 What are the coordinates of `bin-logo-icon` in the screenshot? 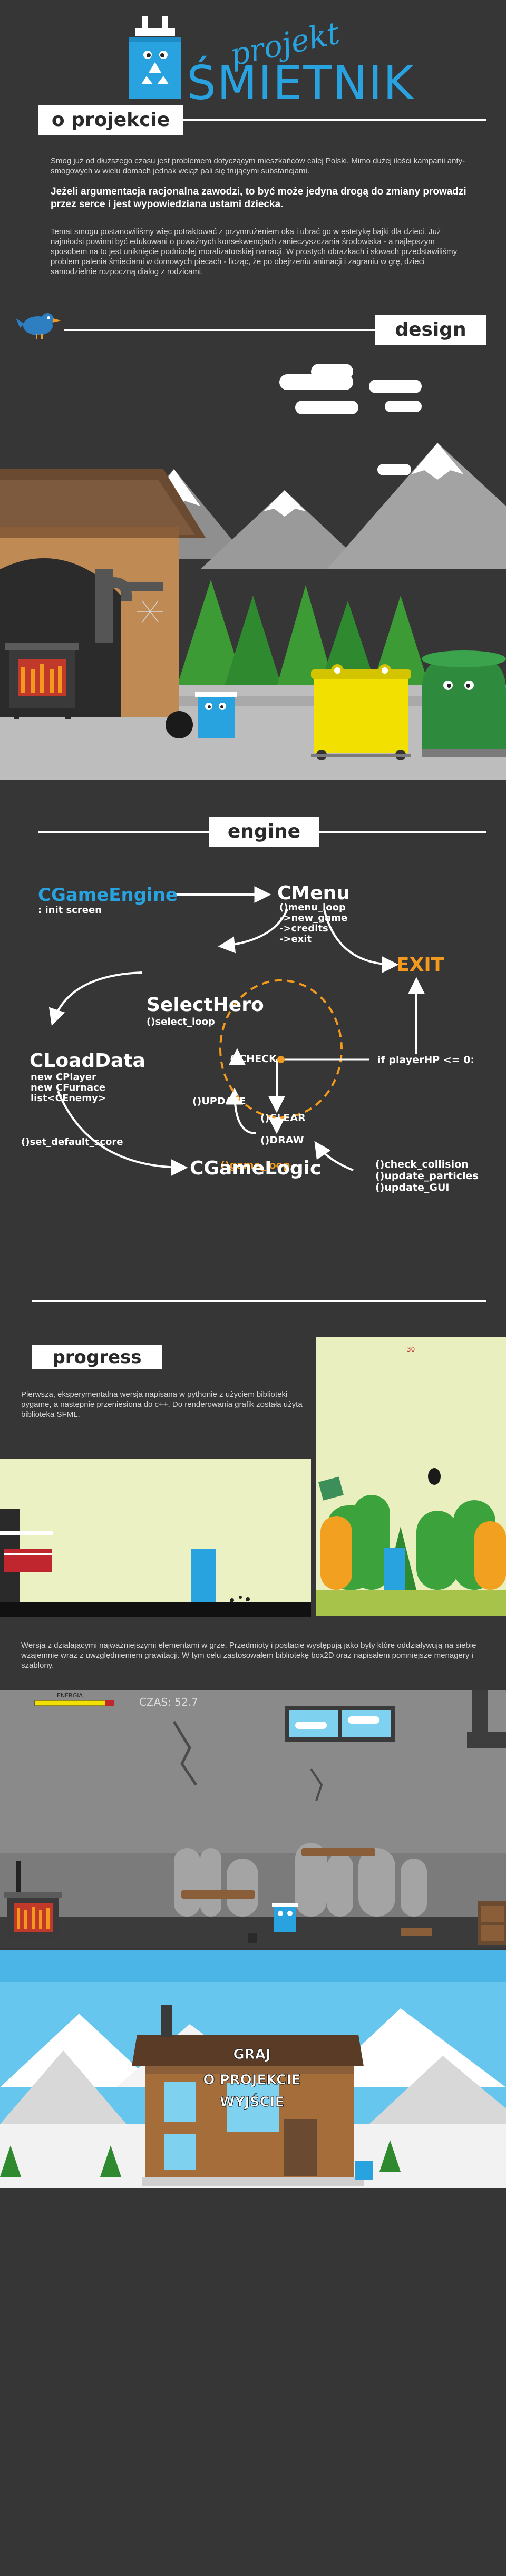 It's located at (155, 57).